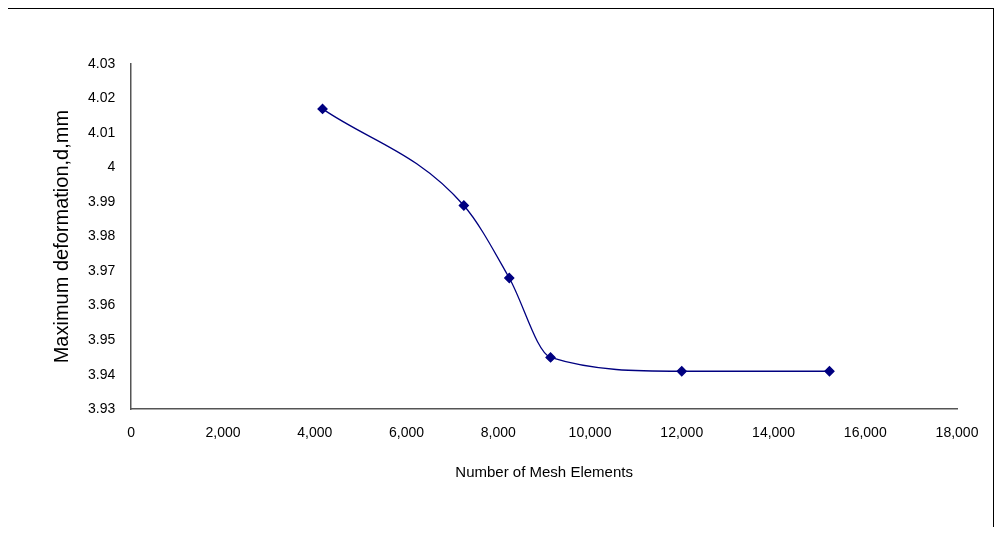 The image size is (1001, 534). I want to click on x-tick-label: 2,000, so click(223, 432).